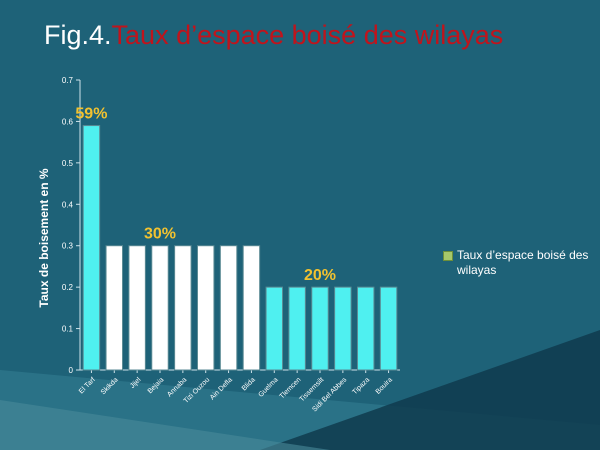  Describe the element at coordinates (307, 35) in the screenshot. I see `title-main: Taux d’espace boisé des wilayas` at that location.